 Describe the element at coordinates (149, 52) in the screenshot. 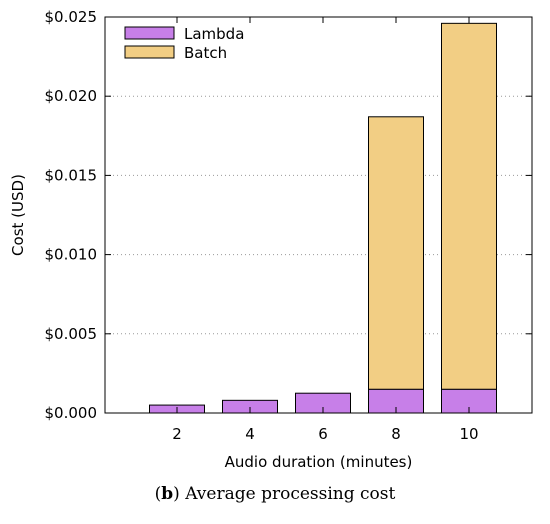

I see `legend-swatch-batch` at that location.